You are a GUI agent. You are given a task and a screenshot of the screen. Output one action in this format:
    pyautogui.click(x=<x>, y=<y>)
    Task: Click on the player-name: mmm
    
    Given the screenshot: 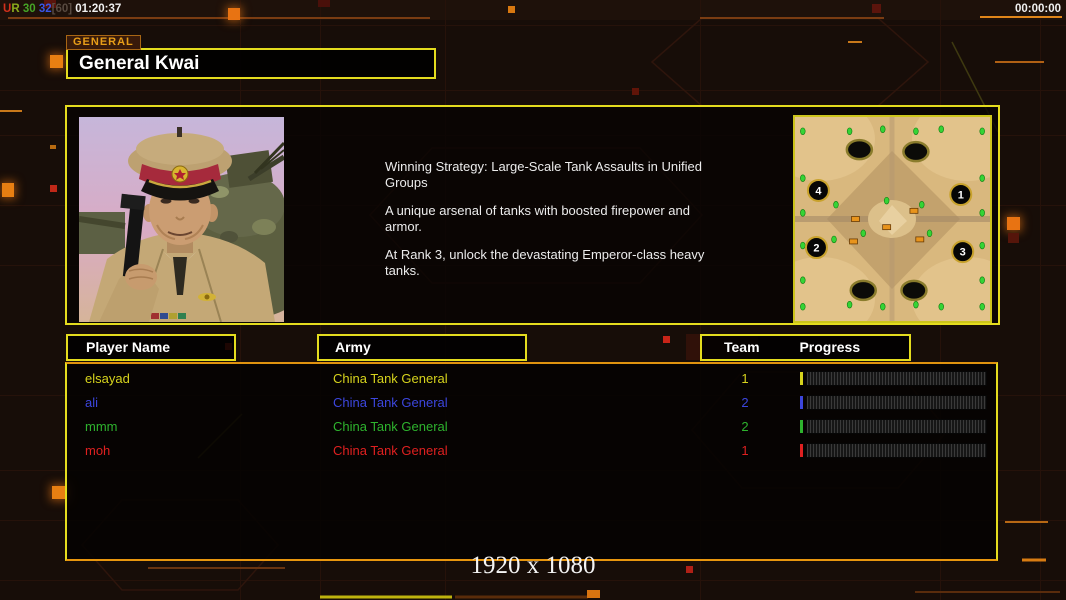 What is the action you would take?
    pyautogui.click(x=101, y=426)
    